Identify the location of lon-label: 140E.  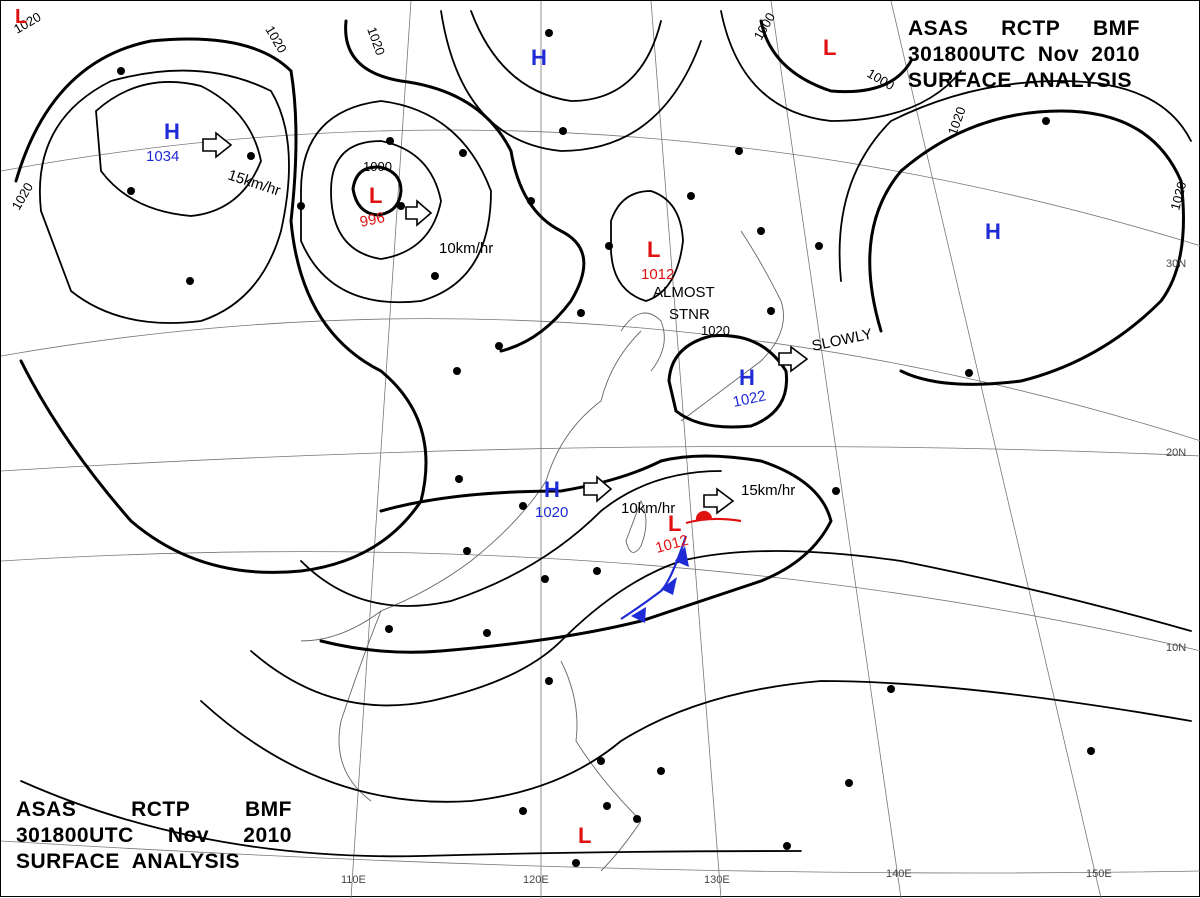
(899, 874).